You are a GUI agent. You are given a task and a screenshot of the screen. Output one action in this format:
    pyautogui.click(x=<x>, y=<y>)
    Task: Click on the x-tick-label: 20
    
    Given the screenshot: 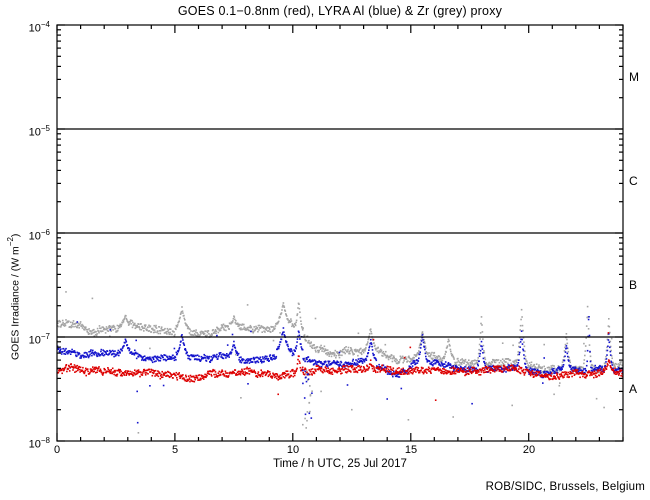 What is the action you would take?
    pyautogui.click(x=529, y=450)
    